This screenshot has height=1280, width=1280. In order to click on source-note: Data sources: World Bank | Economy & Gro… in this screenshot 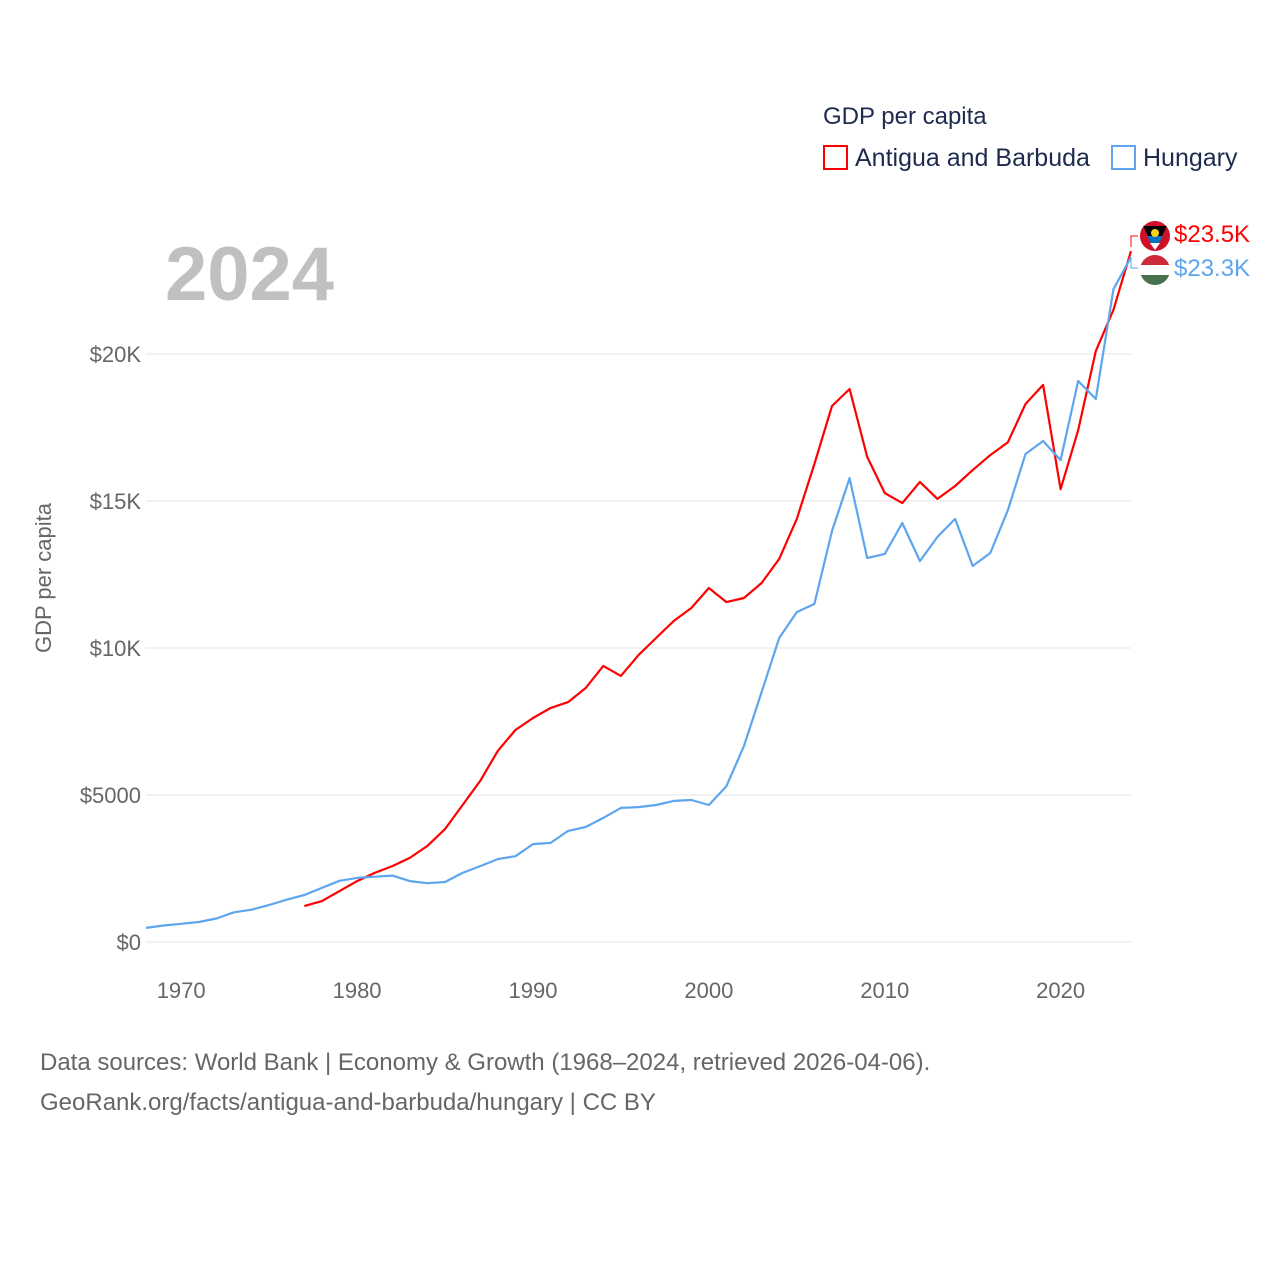, I will do `click(485, 1083)`.